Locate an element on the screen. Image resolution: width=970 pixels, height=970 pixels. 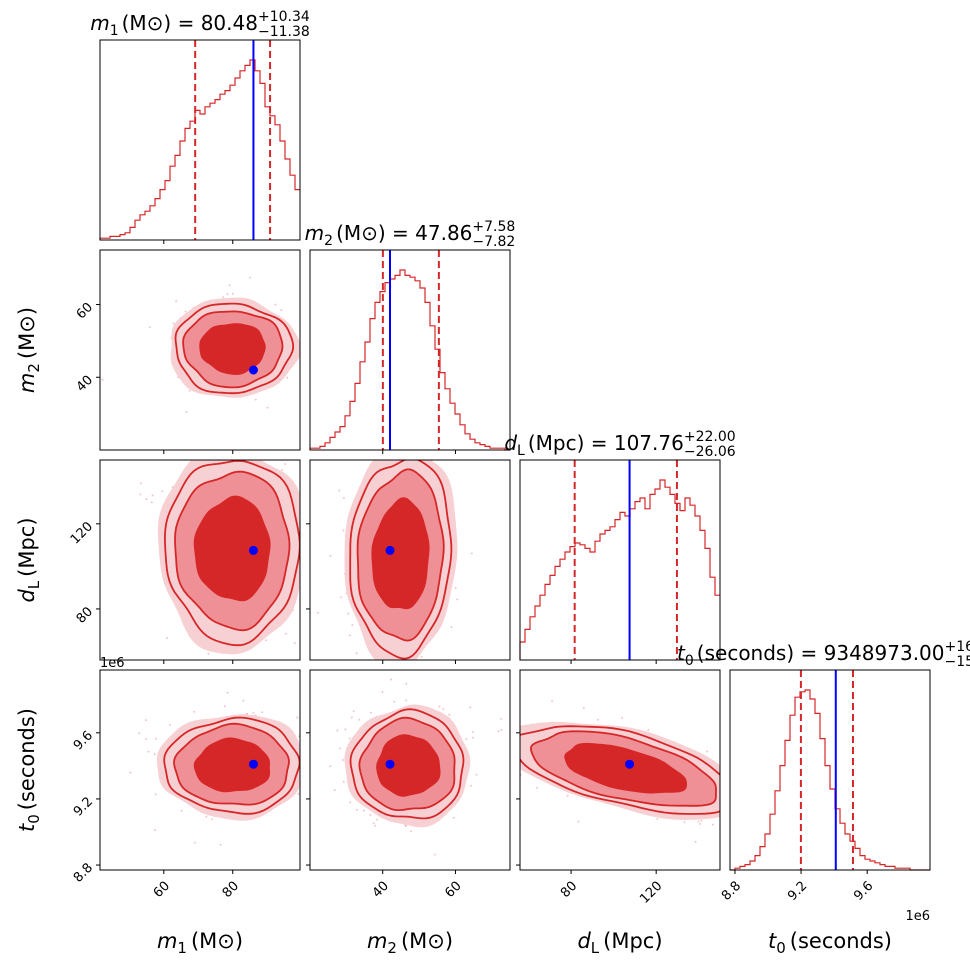
x-tick-label: 8.8 is located at coordinates (731, 891).